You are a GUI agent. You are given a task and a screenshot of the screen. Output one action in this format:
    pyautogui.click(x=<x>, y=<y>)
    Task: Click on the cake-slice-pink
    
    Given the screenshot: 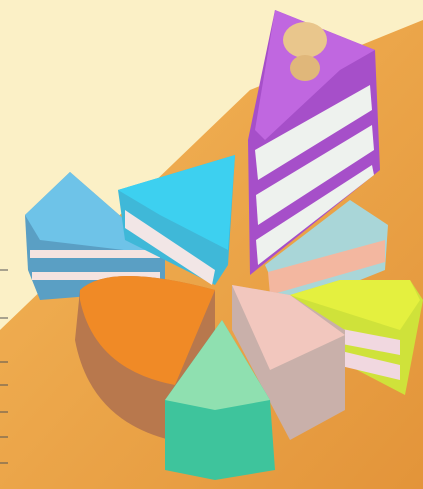 What is the action you would take?
    pyautogui.click(x=288, y=362)
    